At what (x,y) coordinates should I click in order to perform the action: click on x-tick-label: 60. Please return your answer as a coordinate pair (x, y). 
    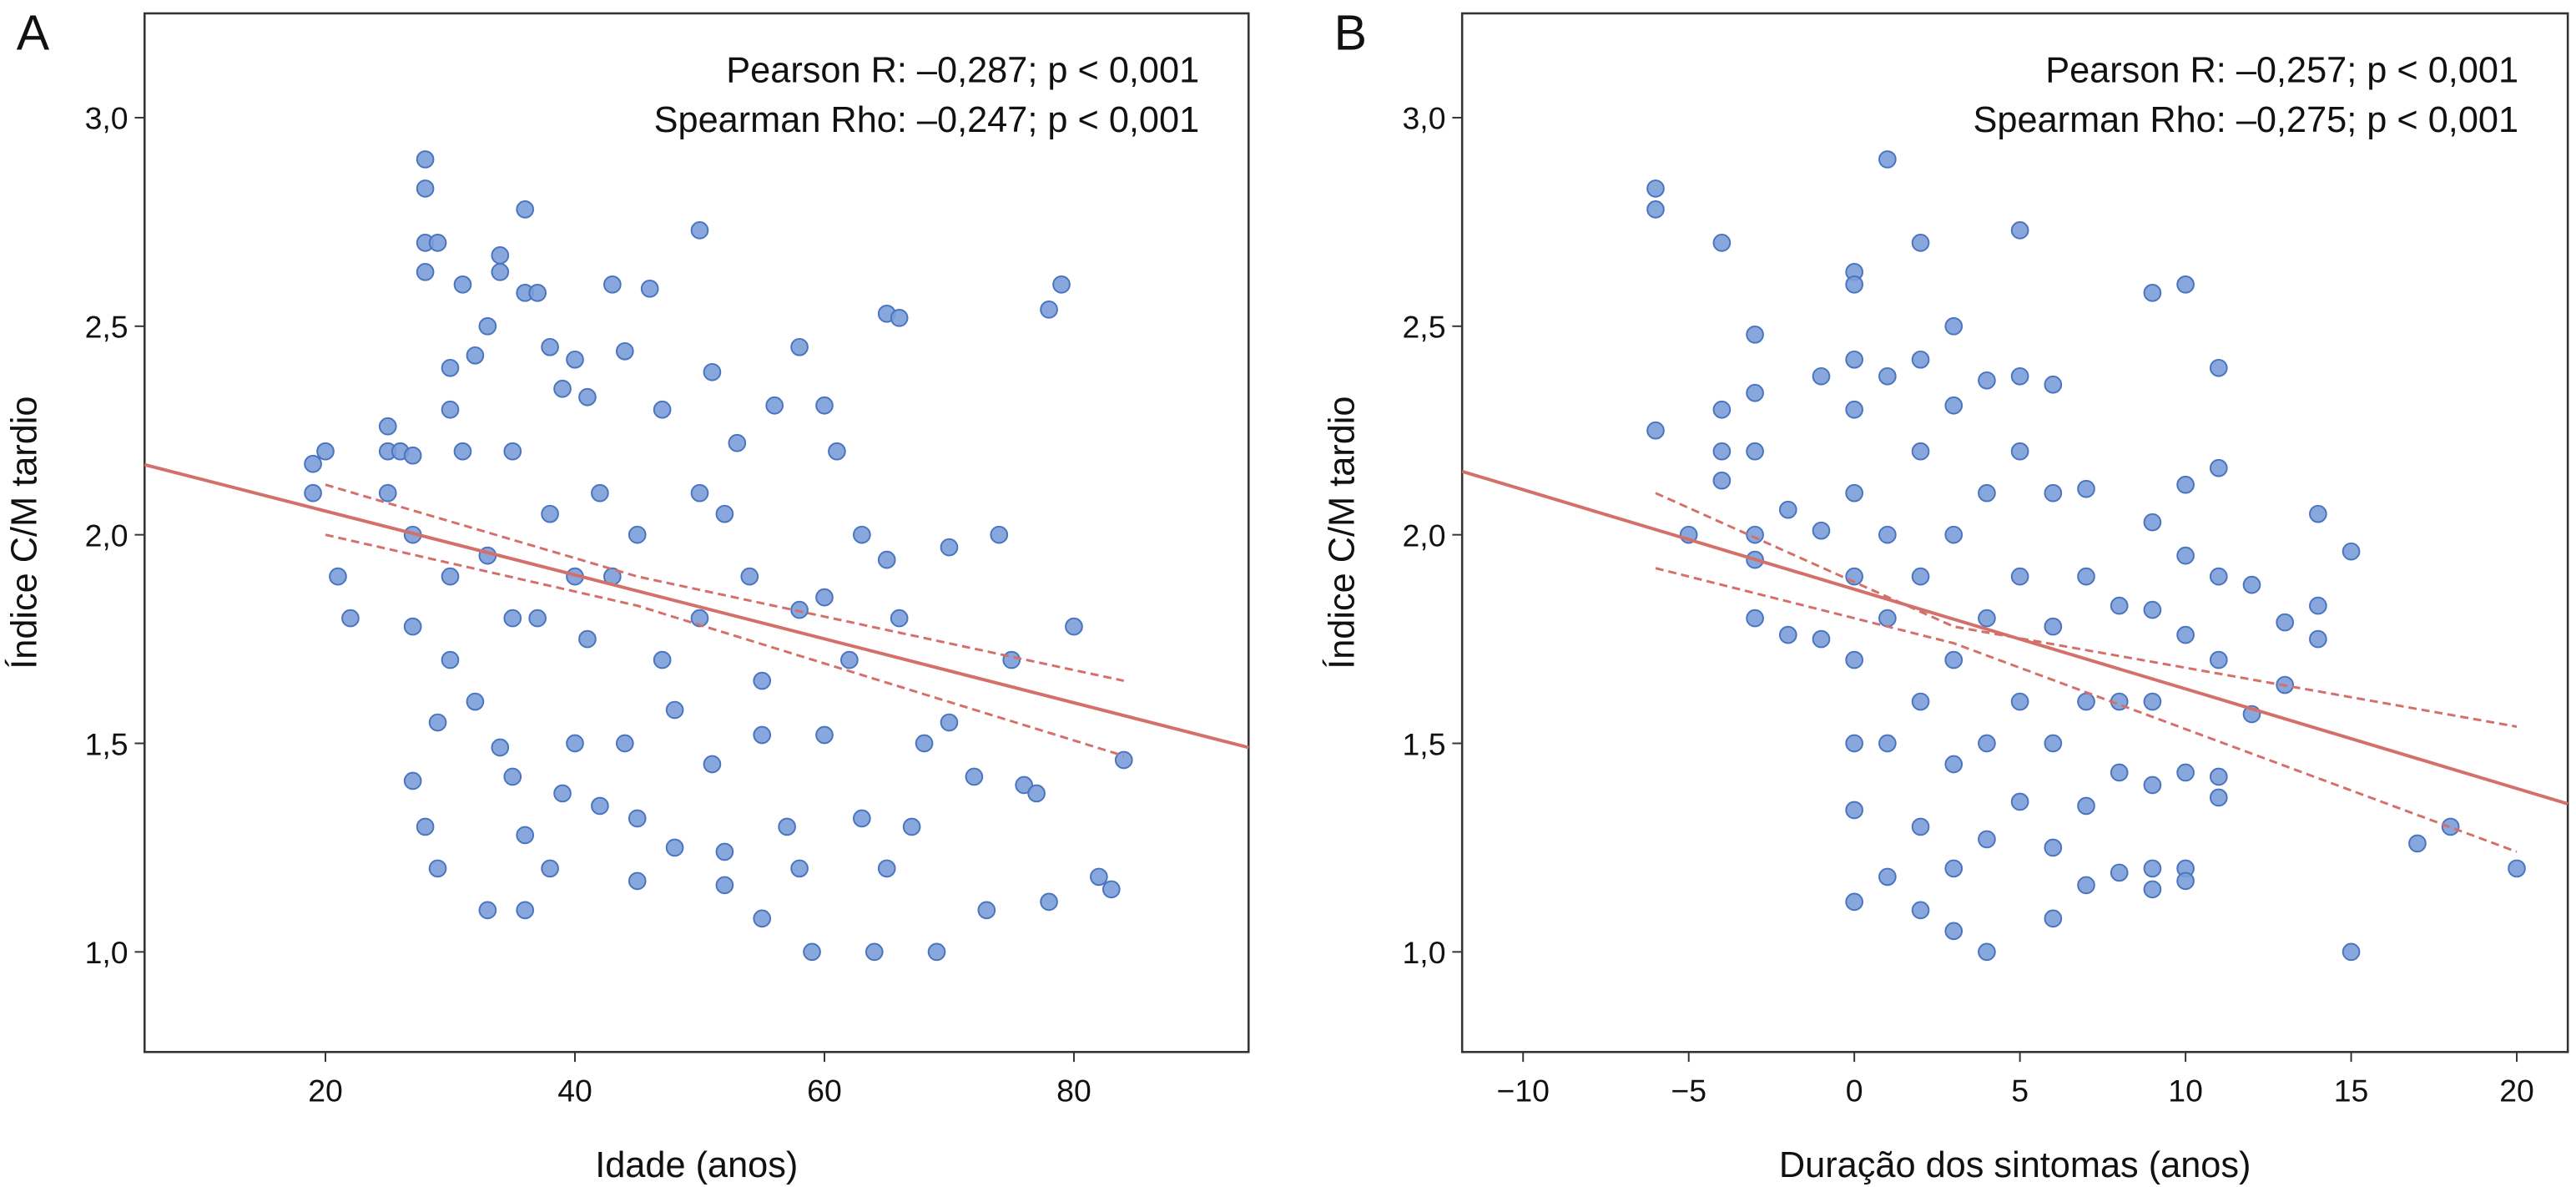
    Looking at the image, I should click on (824, 1090).